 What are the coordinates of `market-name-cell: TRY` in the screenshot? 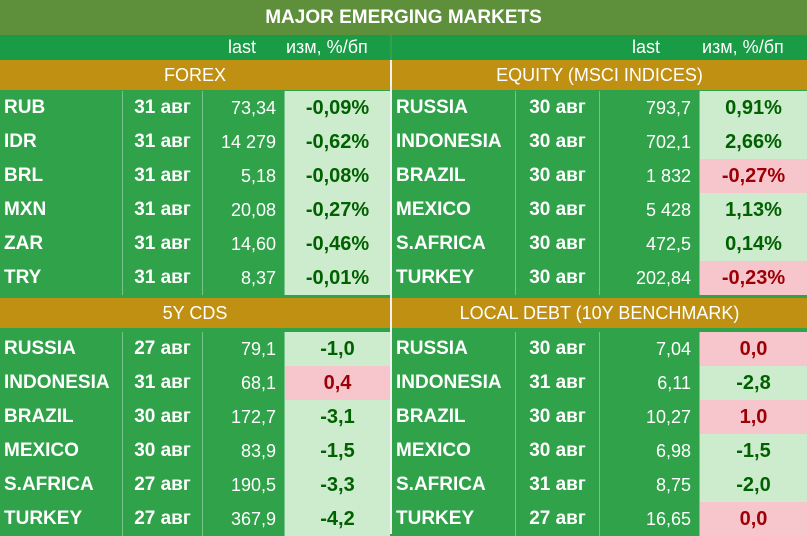 It's located at (61, 278).